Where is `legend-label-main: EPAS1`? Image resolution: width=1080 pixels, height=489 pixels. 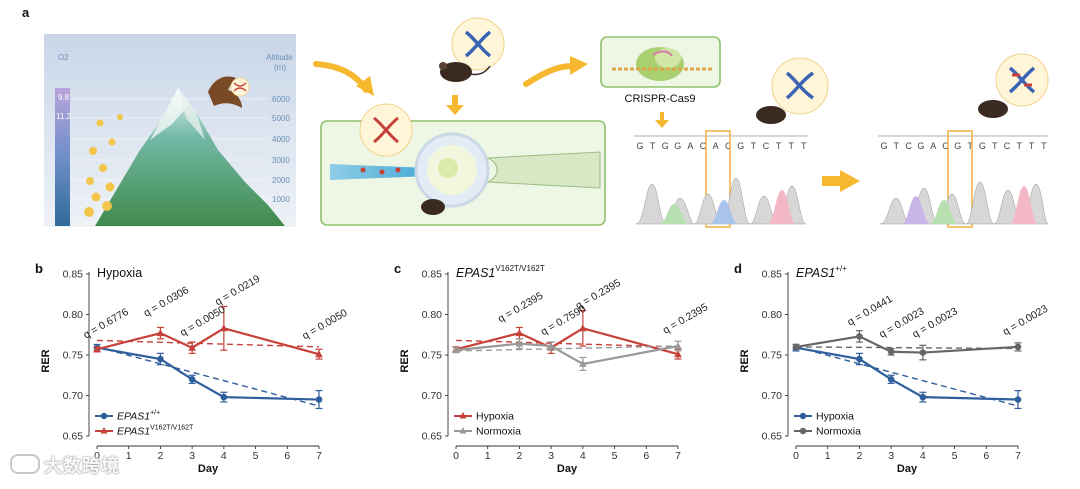 legend-label-main: EPAS1 is located at coordinates (133, 432).